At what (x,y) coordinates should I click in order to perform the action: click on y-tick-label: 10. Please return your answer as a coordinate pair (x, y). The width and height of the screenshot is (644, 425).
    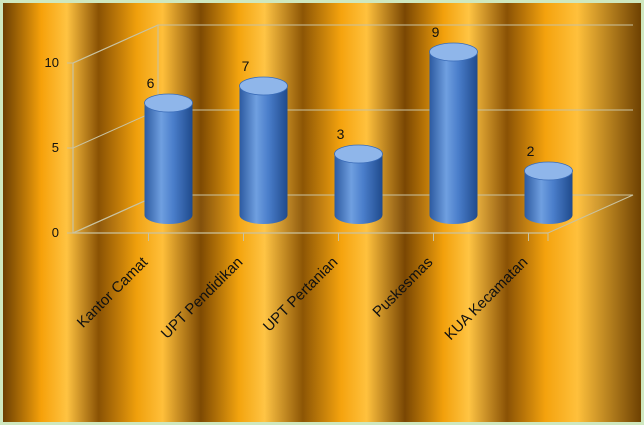
    Looking at the image, I should click on (52, 62).